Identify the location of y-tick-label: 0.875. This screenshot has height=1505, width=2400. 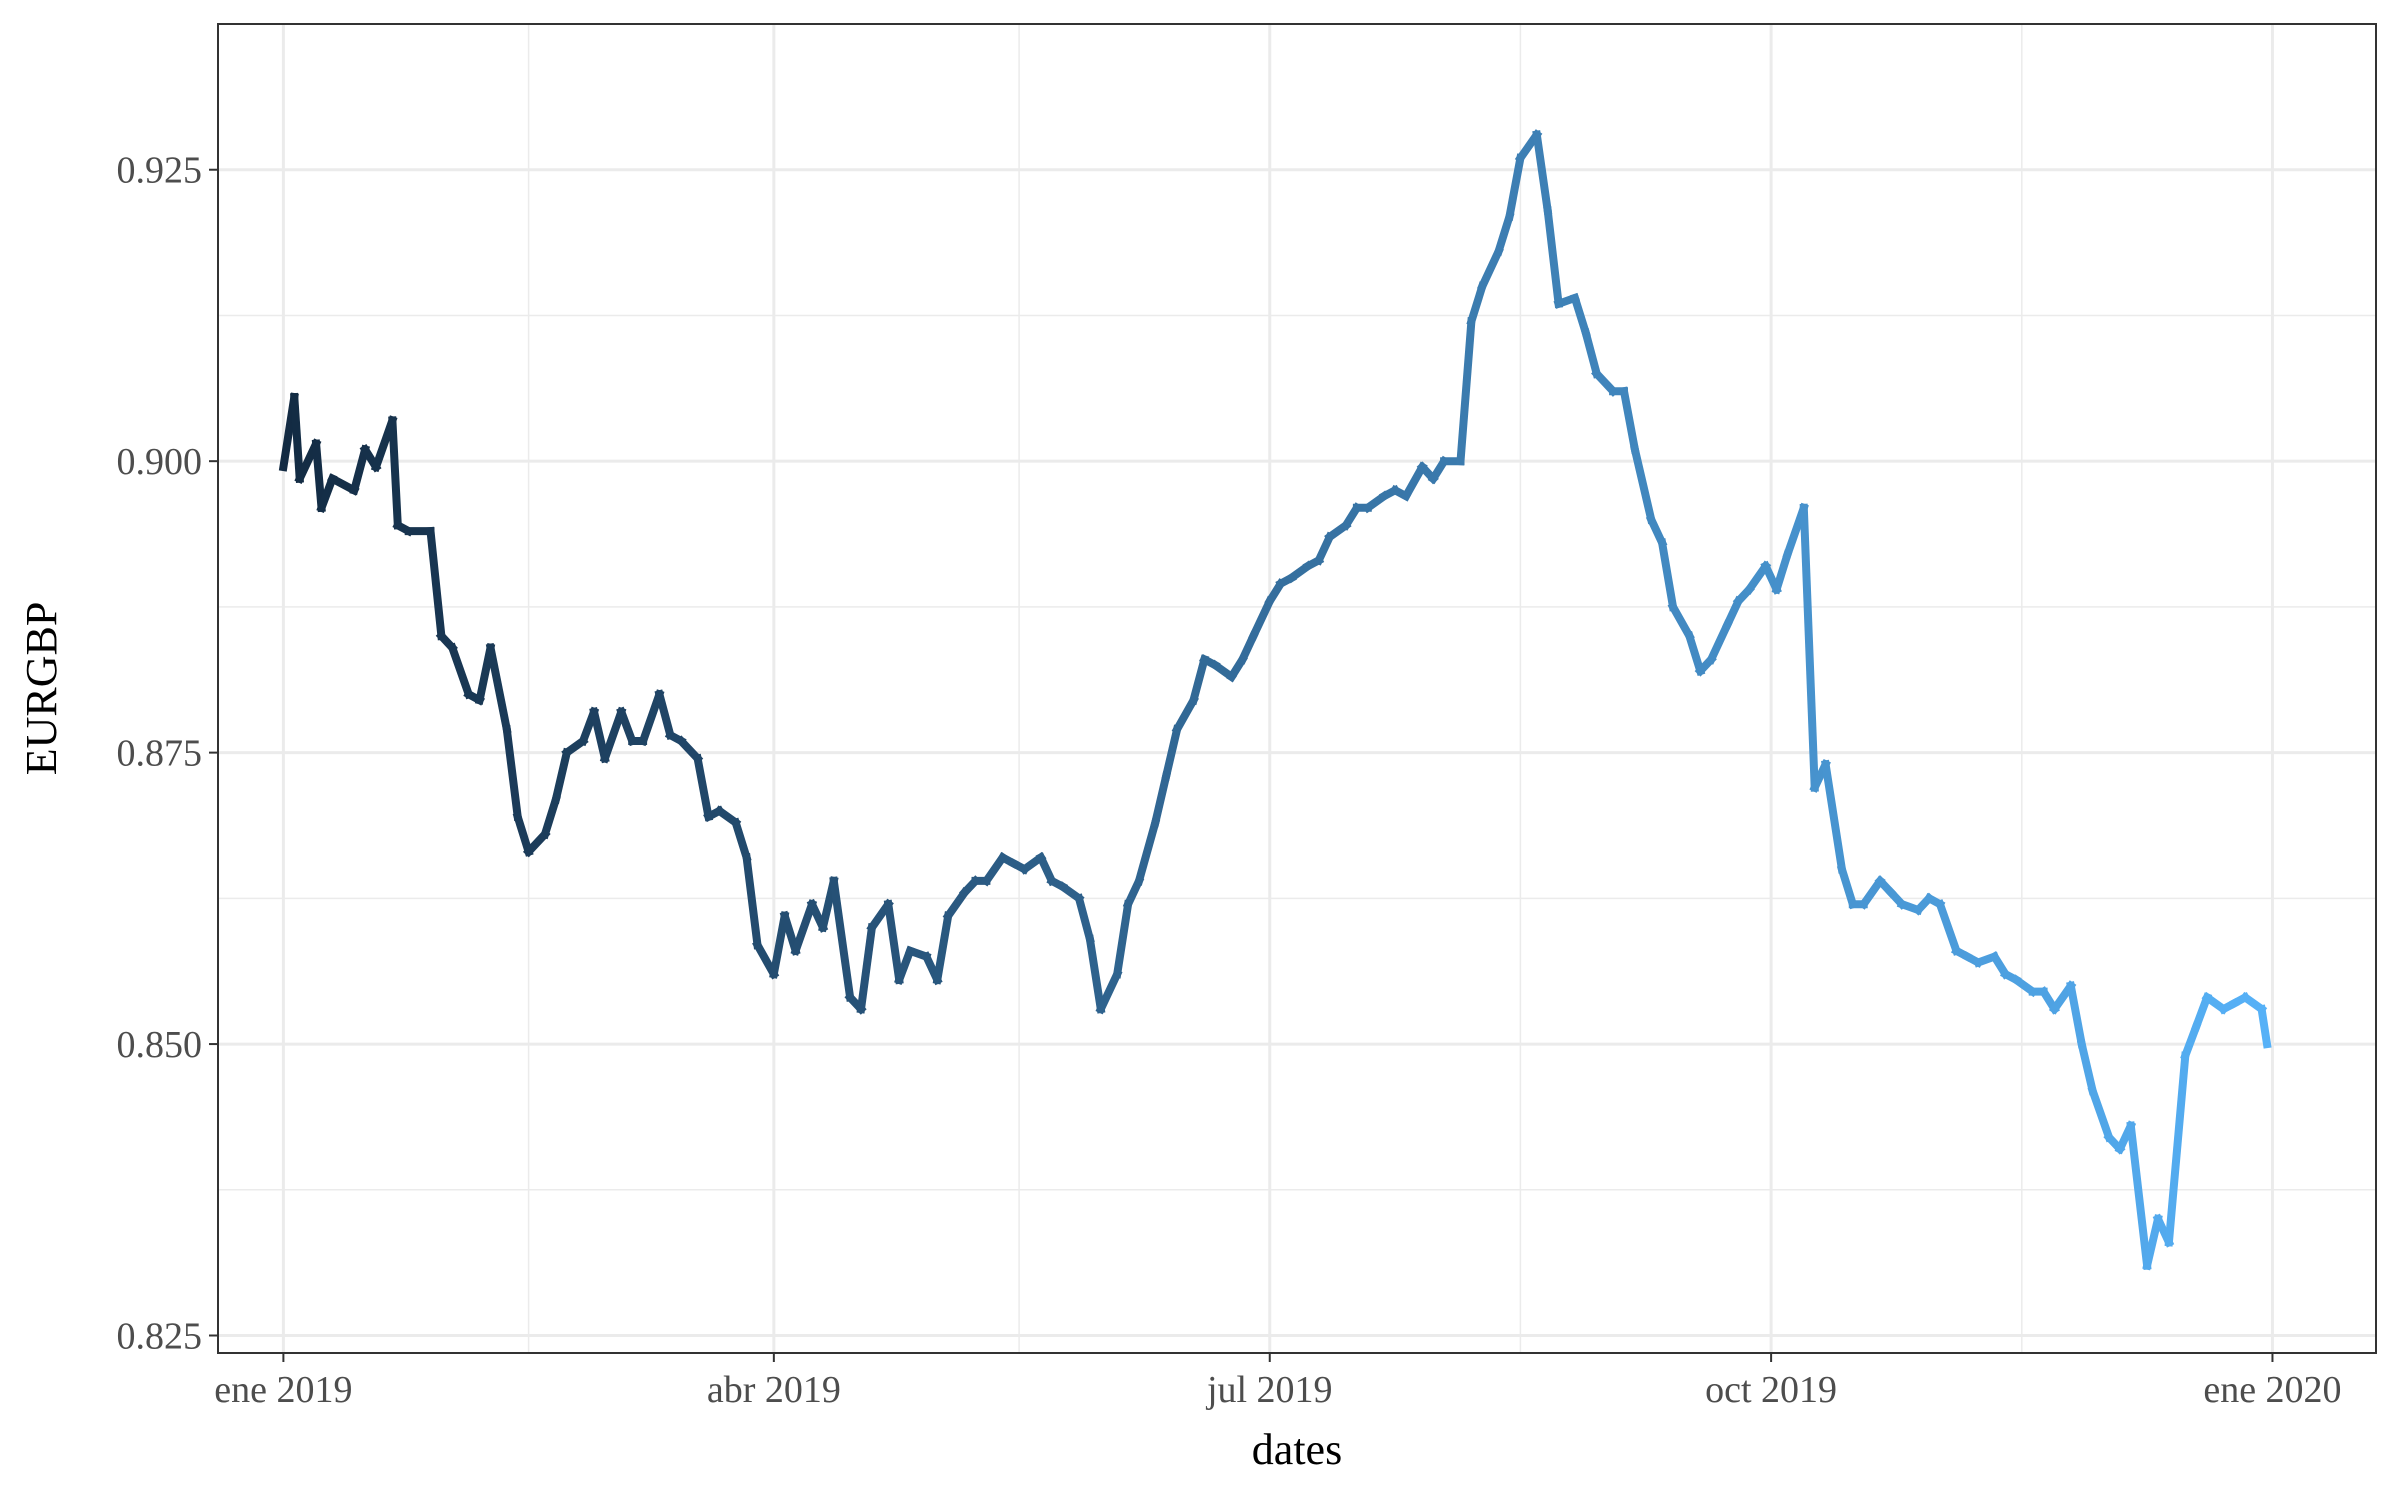
(160, 754).